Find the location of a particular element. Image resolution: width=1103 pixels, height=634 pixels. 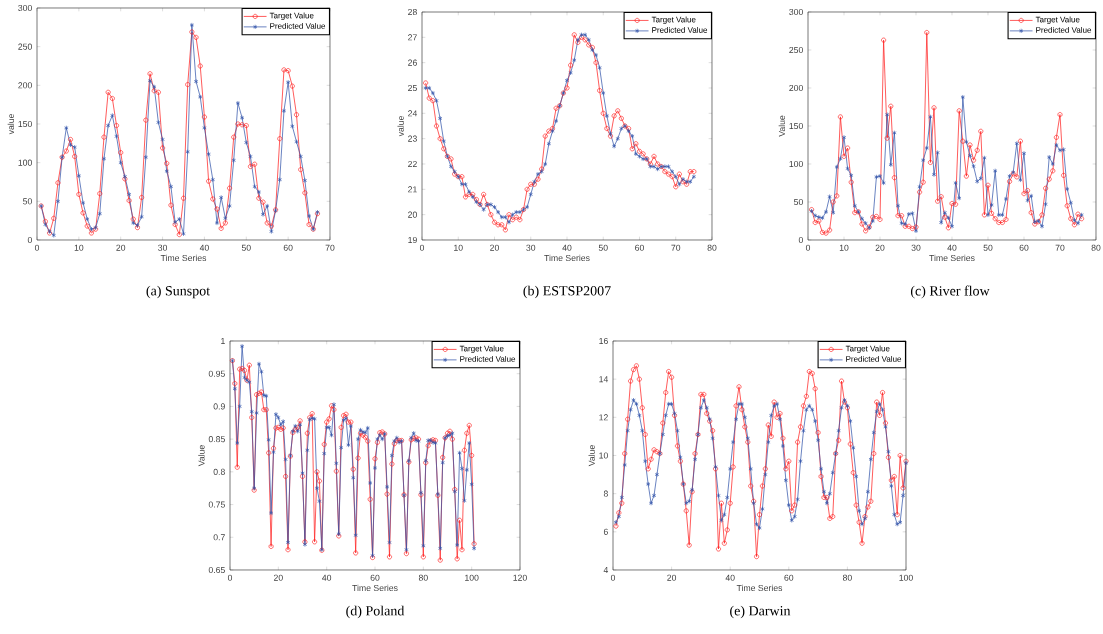

y-tick-label: 8 is located at coordinates (605, 493).